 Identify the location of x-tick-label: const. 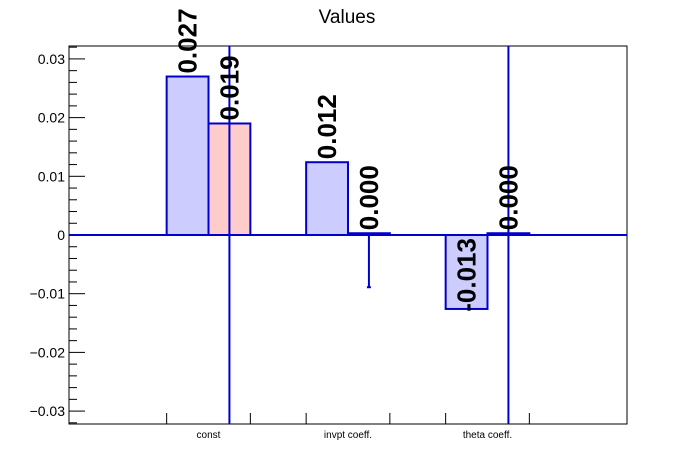
(209, 435).